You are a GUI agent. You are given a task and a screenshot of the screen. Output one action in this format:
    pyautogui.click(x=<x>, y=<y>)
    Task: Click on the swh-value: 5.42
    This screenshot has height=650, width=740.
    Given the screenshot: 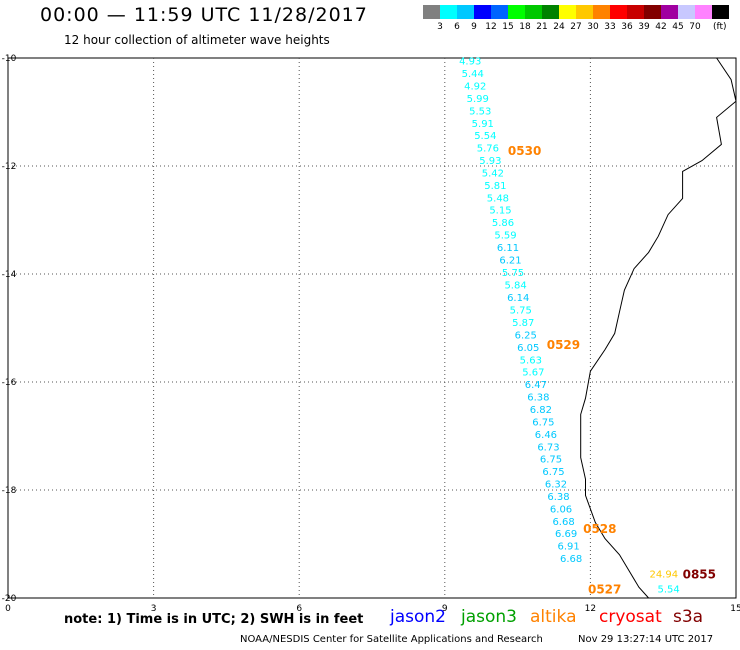 What is the action you would take?
    pyautogui.click(x=493, y=173)
    